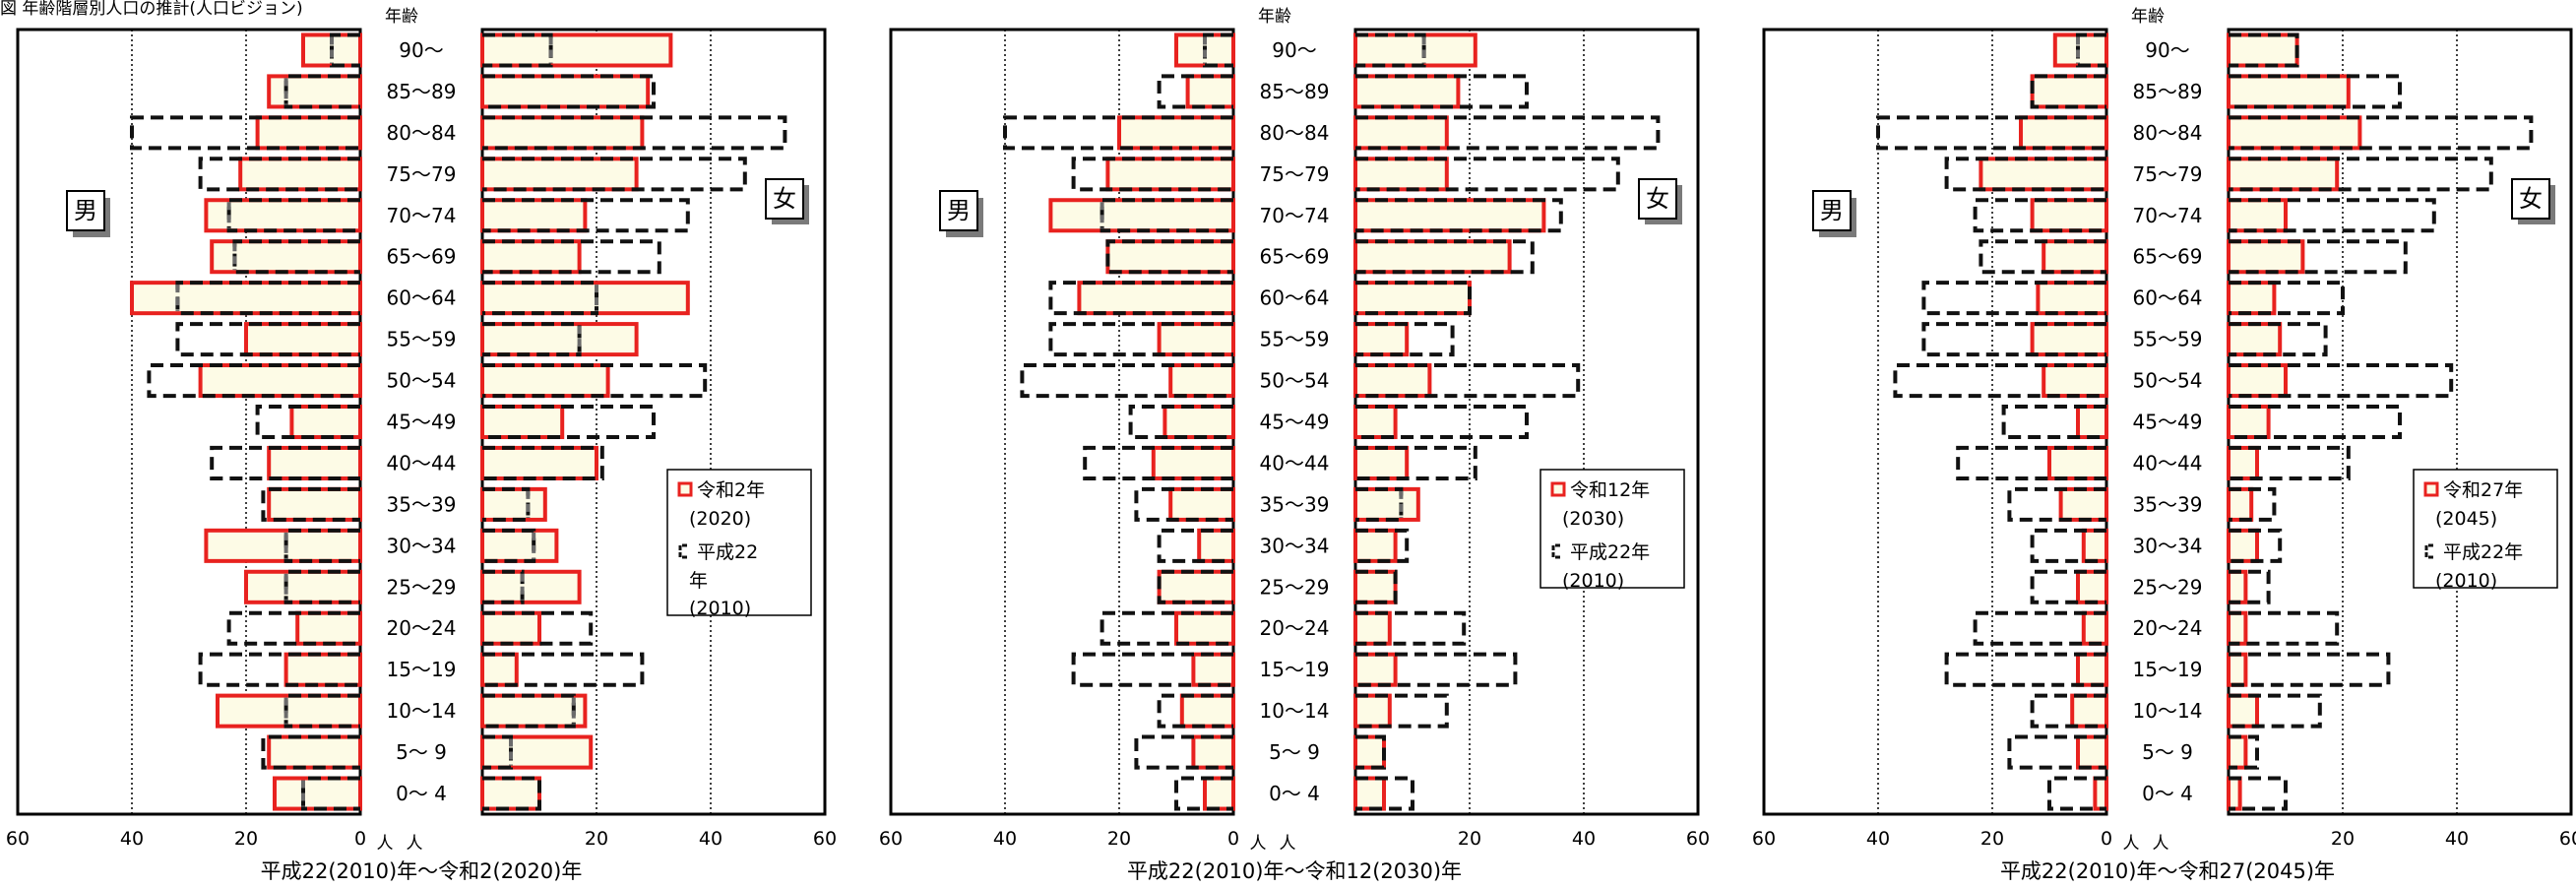 This screenshot has height=888, width=2576. What do you see at coordinates (1610, 490) in the screenshot?
I see `legend-current-label: 令和12年` at bounding box center [1610, 490].